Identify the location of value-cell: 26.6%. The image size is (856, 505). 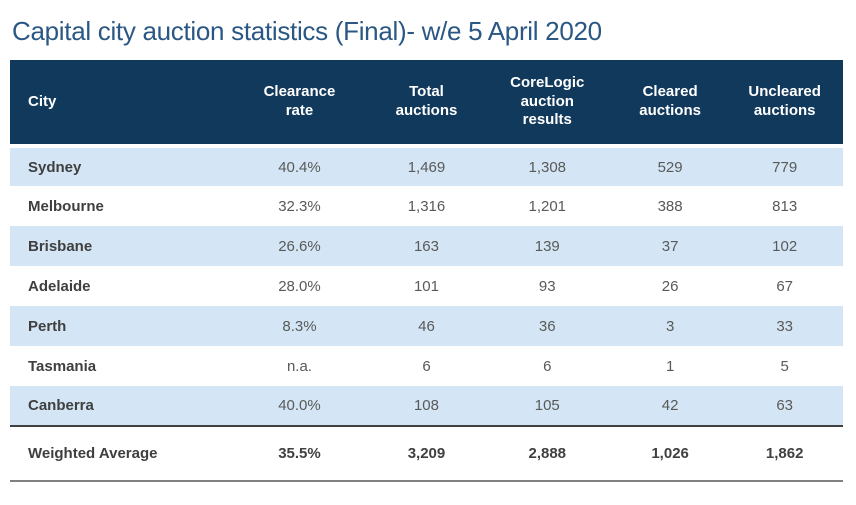
(299, 246).